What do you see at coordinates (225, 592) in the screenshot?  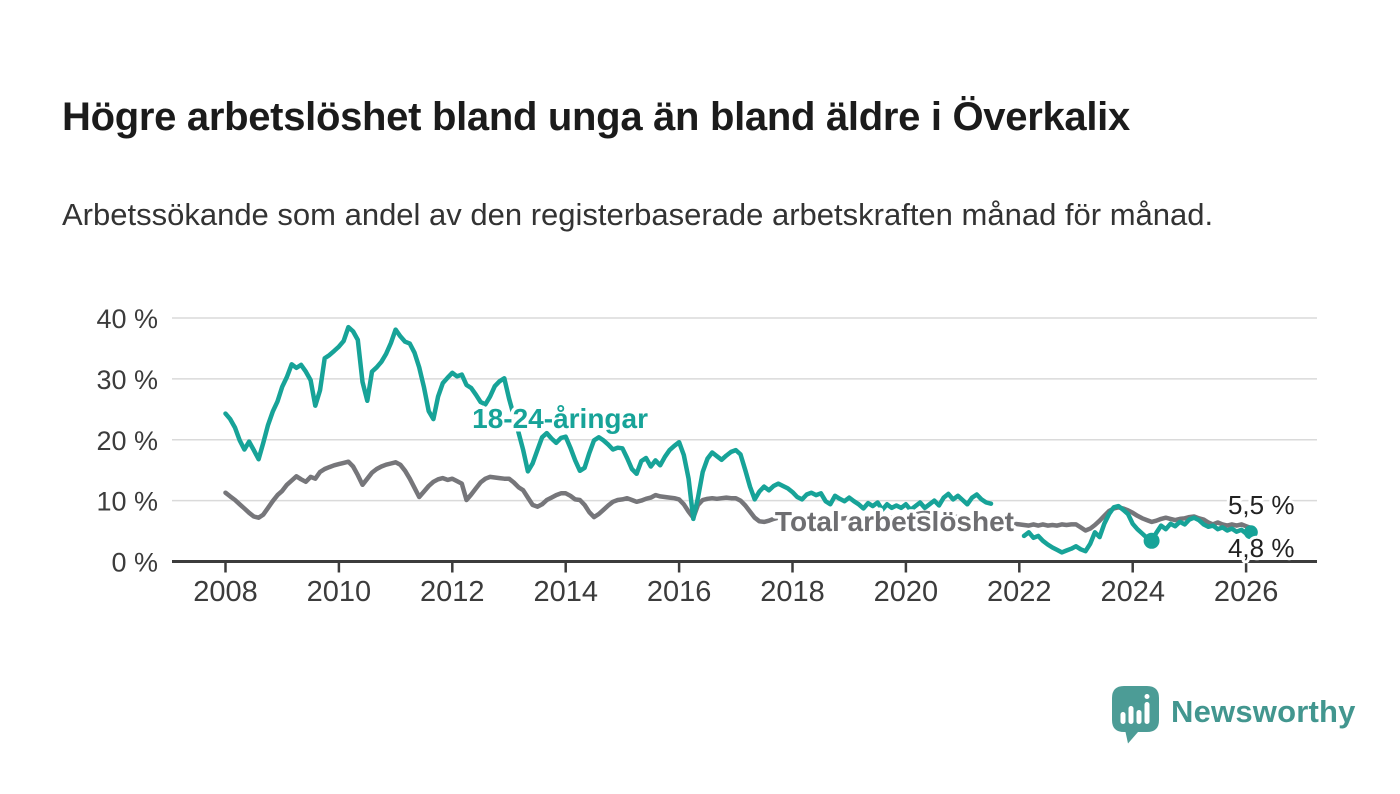 I see `x-axis-tick-label: 2008` at bounding box center [225, 592].